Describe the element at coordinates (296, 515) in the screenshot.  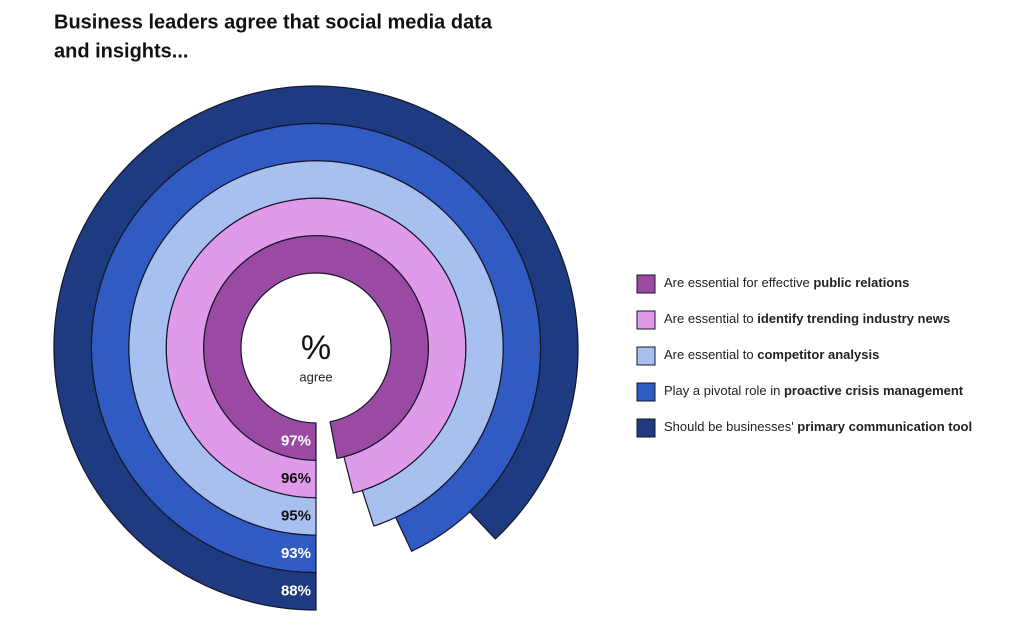
I see `value-label: 95%` at that location.